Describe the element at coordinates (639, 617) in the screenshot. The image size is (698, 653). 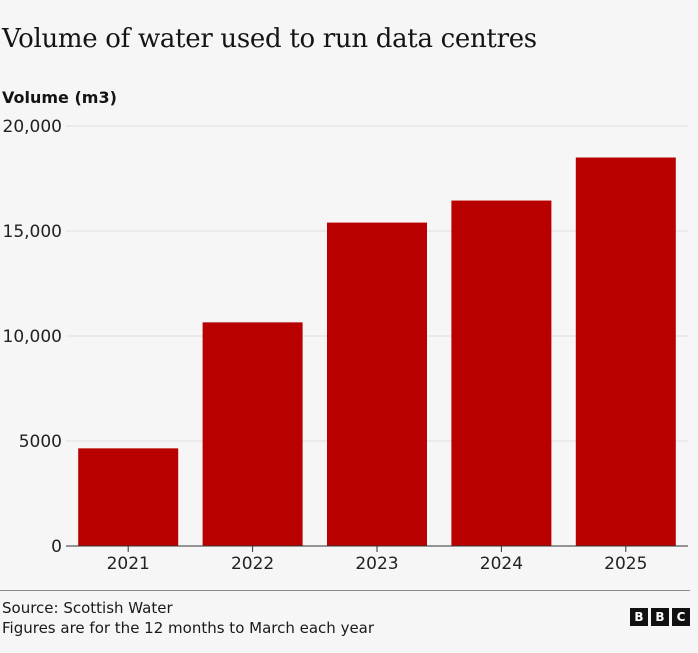
I see `logo-letter-b1: B` at that location.